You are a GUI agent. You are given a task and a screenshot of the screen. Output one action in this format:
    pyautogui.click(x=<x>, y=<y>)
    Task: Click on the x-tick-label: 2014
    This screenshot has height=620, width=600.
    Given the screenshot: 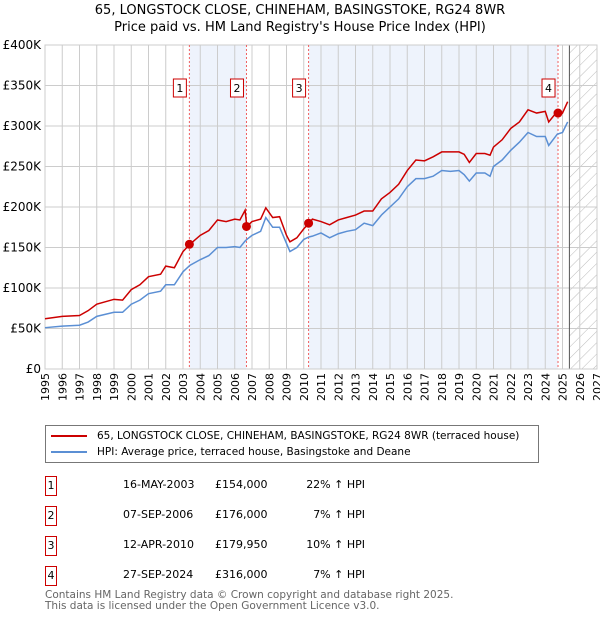 What is the action you would take?
    pyautogui.click(x=373, y=387)
    